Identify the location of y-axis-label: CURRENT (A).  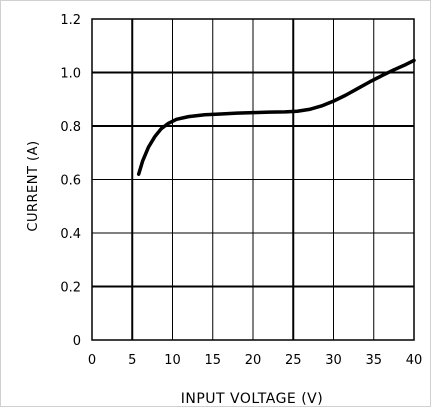
(33, 185).